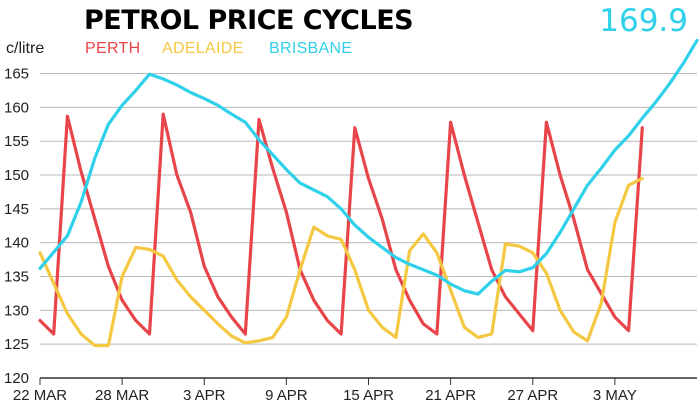 Image resolution: width=700 pixels, height=416 pixels. Describe the element at coordinates (16, 378) in the screenshot. I see `y-tick-label: 120` at that location.